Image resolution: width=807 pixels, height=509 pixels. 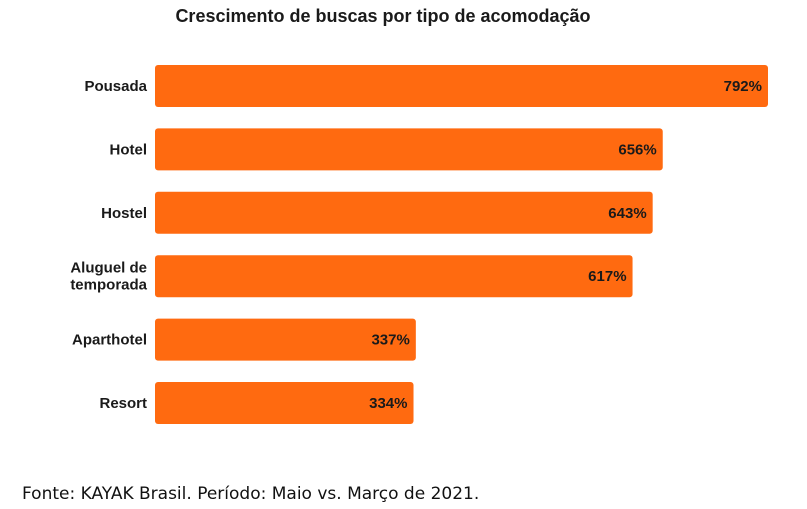 I want to click on category-label: Resort, so click(x=123, y=403).